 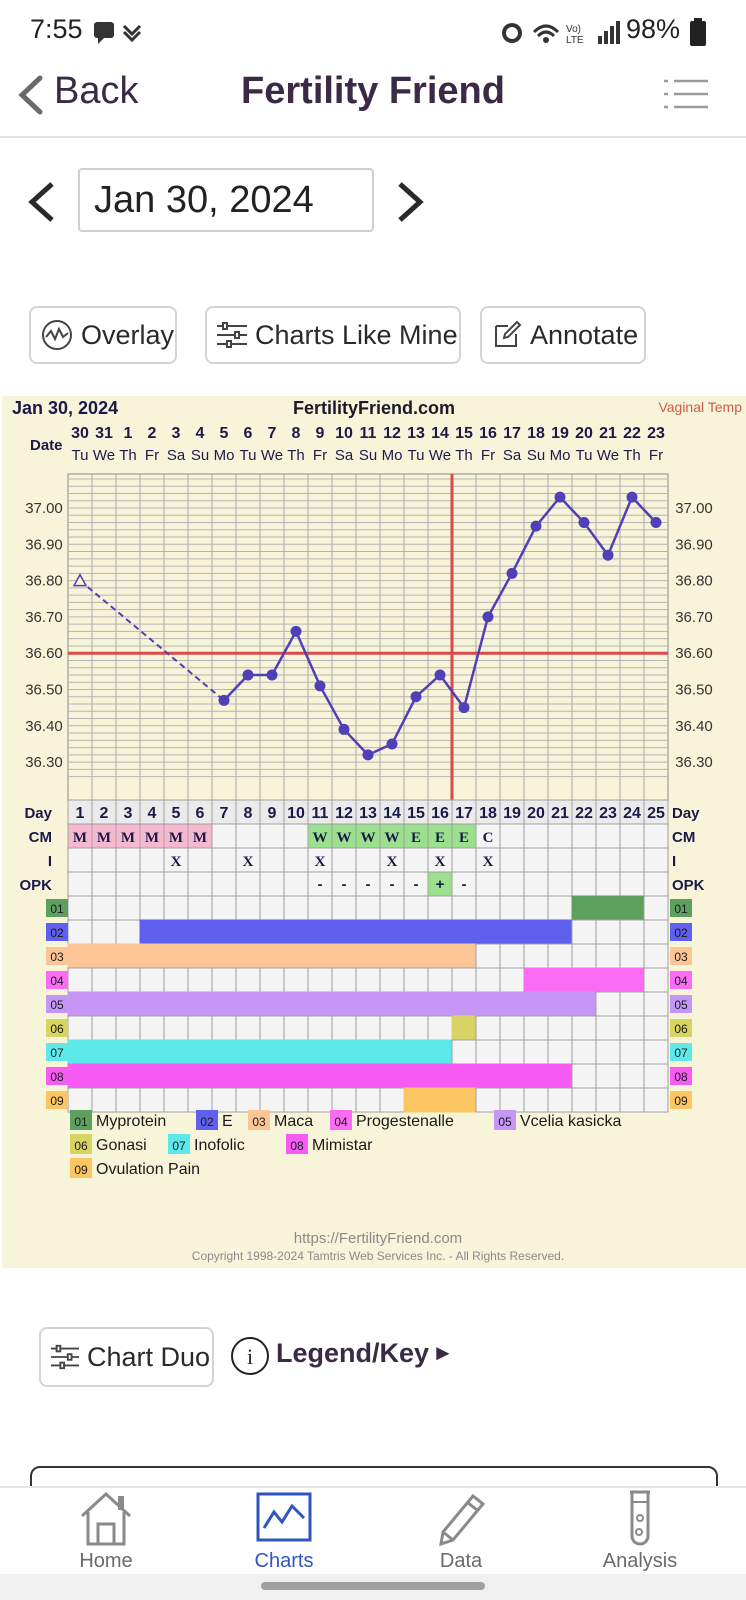 I want to click on day-number: 17, so click(x=464, y=813).